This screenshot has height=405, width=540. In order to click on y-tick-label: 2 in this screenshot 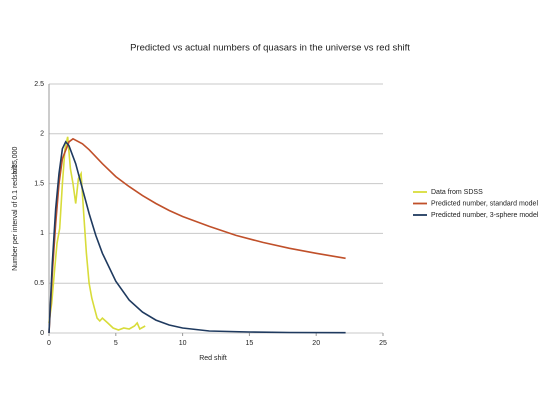, I will do `click(42, 134)`.